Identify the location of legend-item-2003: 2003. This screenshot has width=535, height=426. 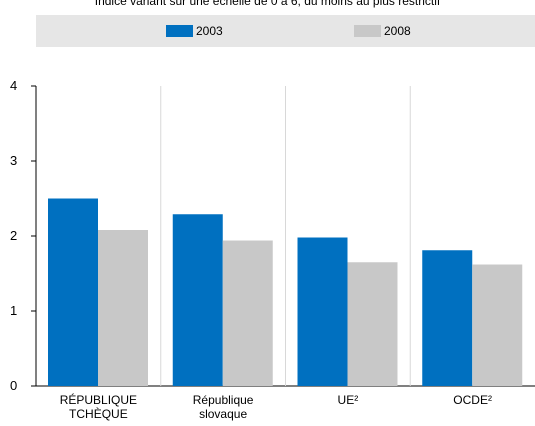
(194, 31).